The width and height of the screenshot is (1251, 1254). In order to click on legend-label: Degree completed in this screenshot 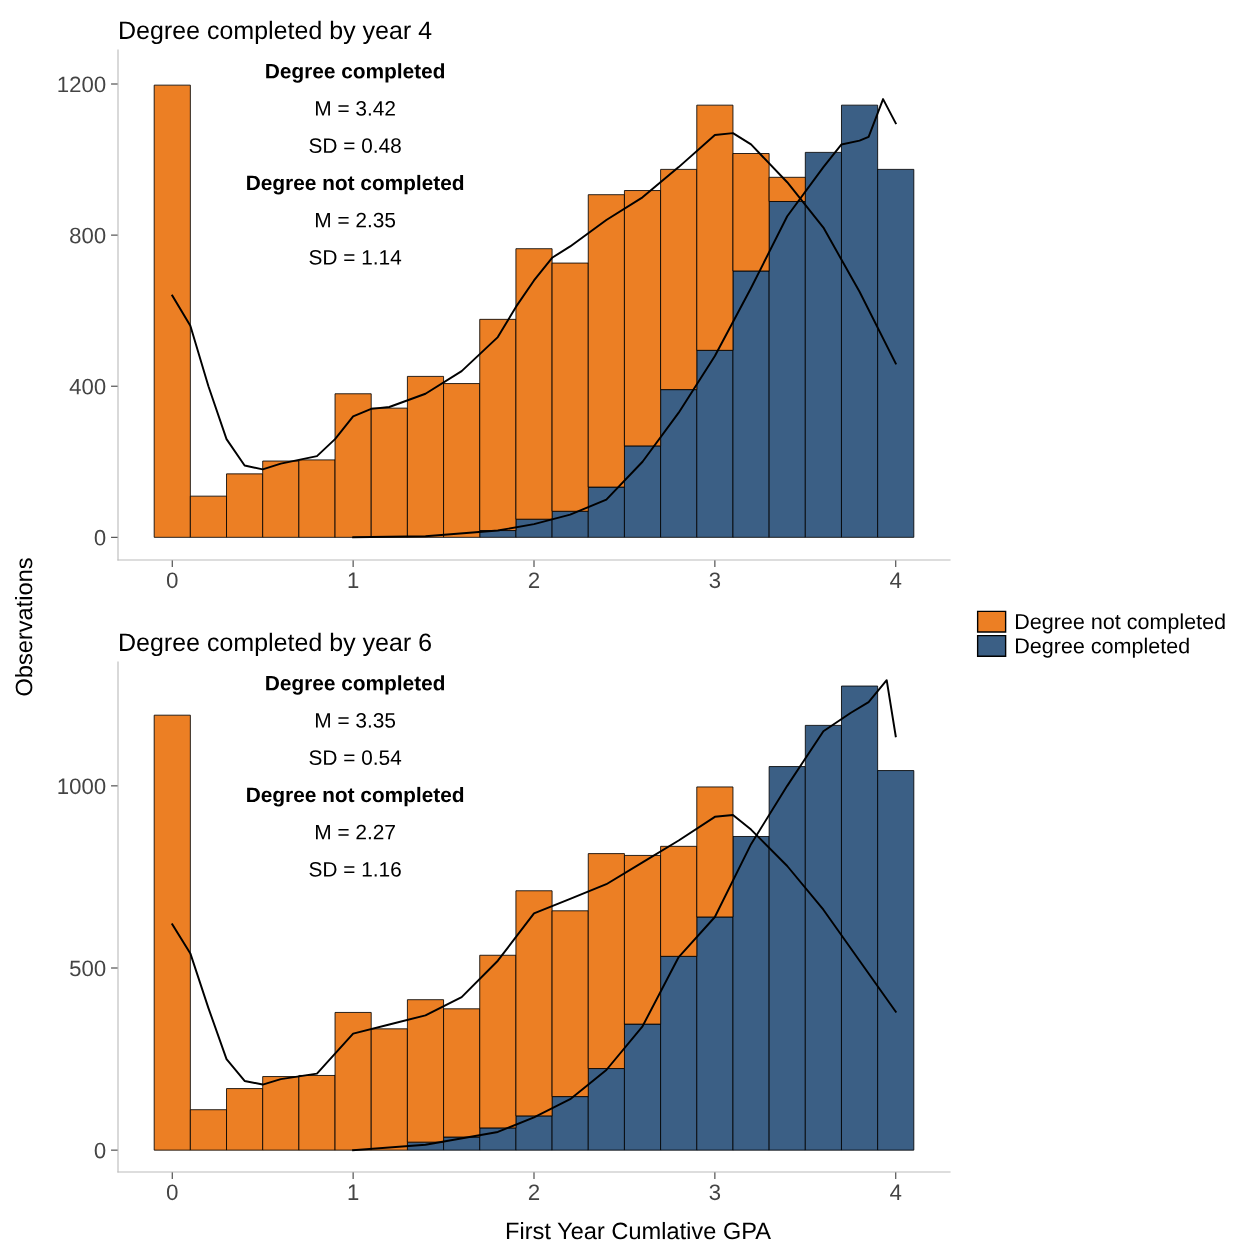, I will do `click(1102, 647)`.